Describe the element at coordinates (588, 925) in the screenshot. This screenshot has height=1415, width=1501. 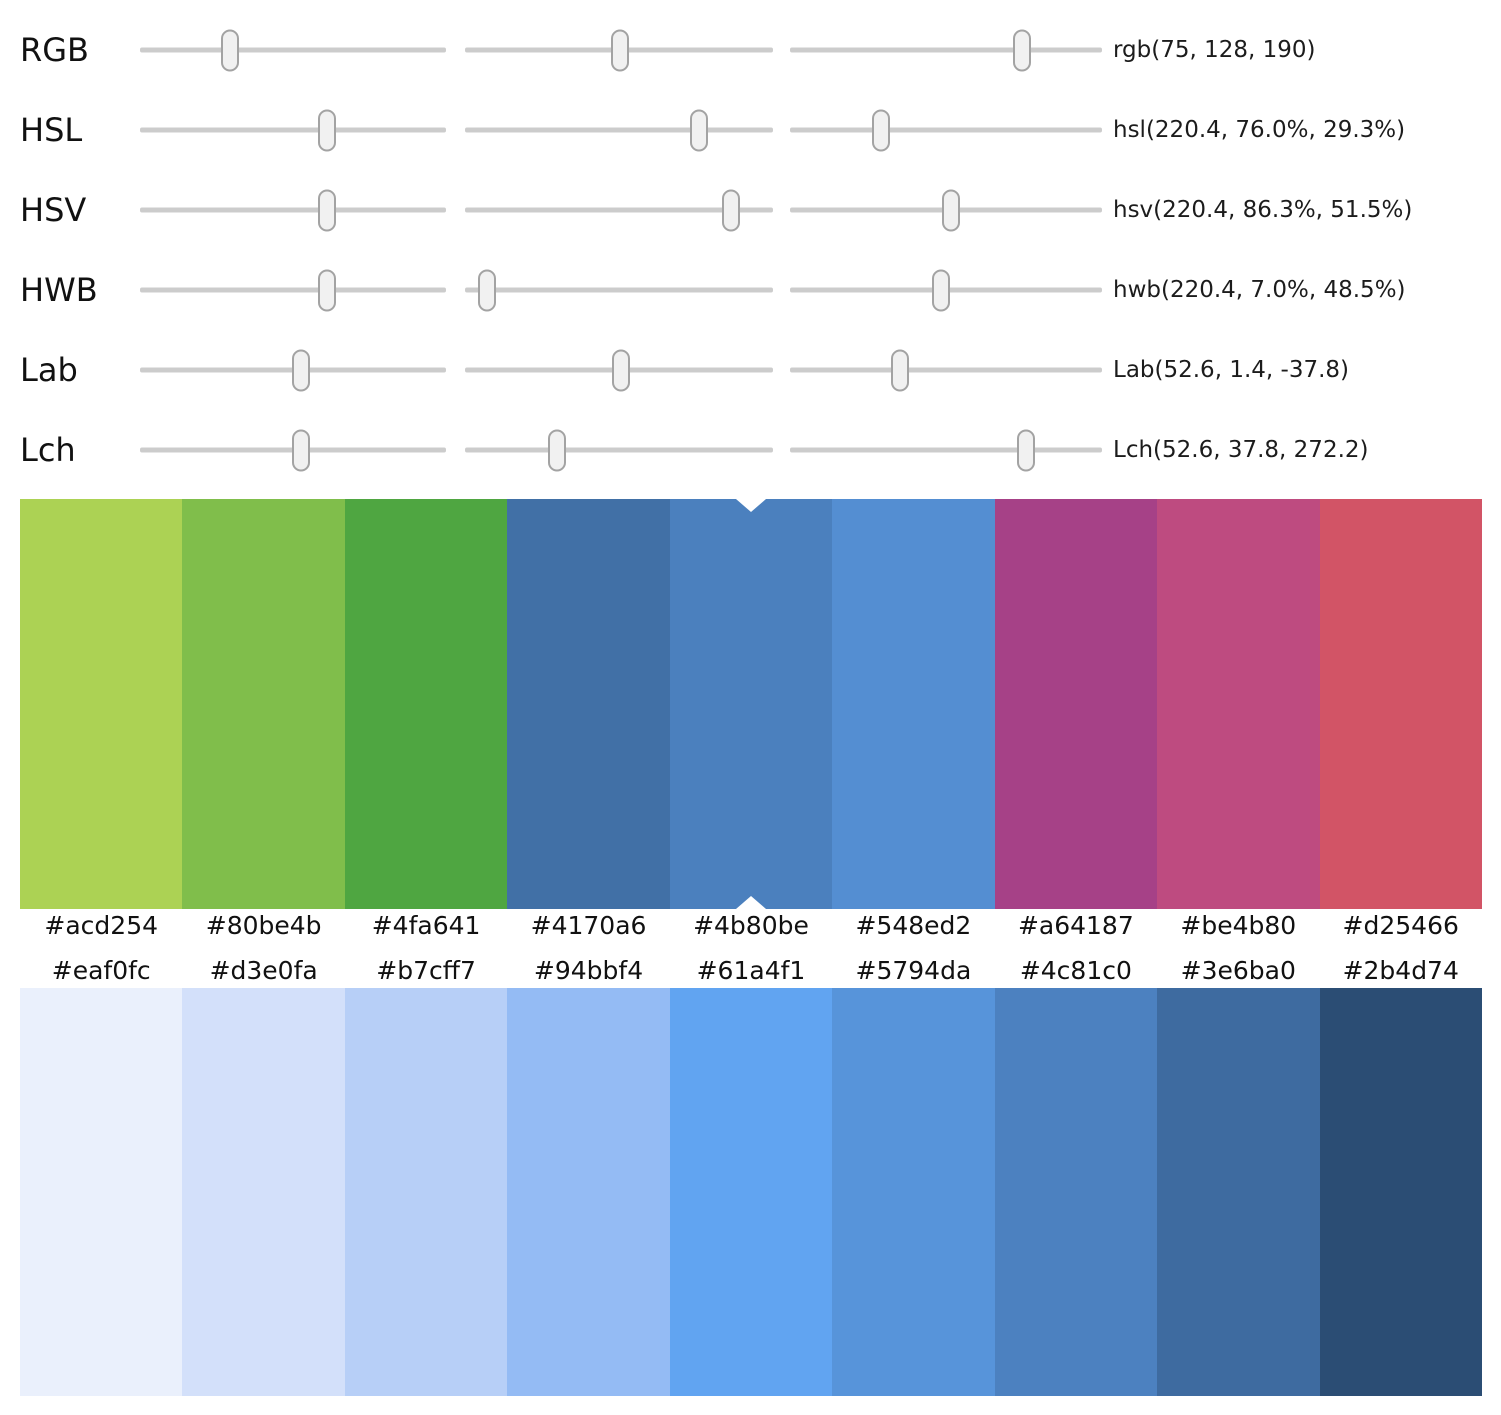
I see `swatch-hex-label: #4170a6` at that location.